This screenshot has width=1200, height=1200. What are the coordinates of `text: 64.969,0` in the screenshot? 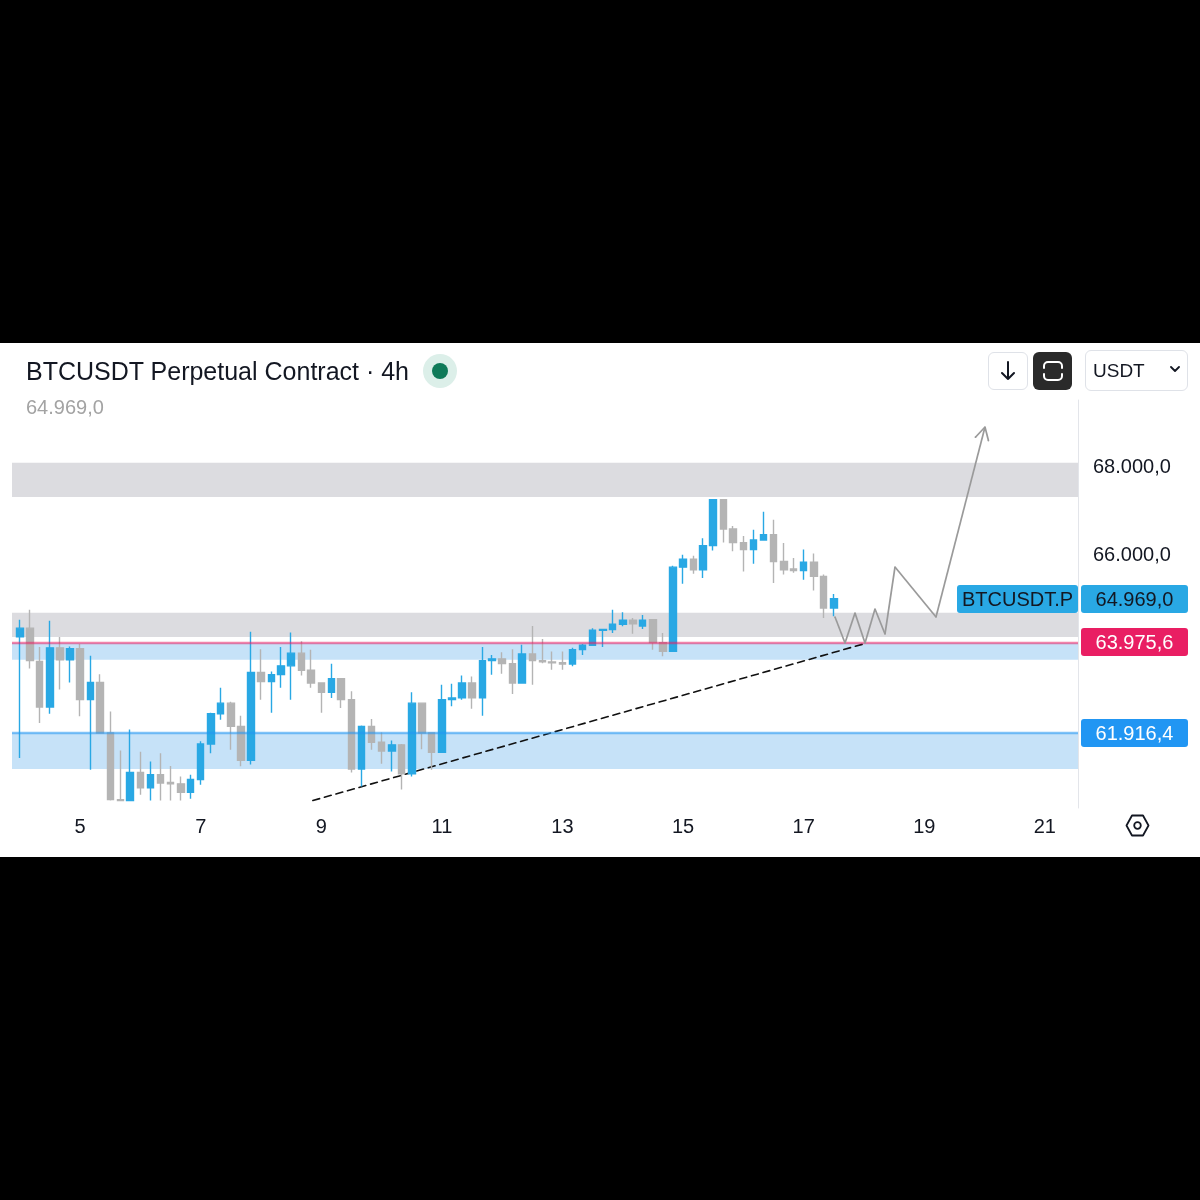 It's located at (1134, 598).